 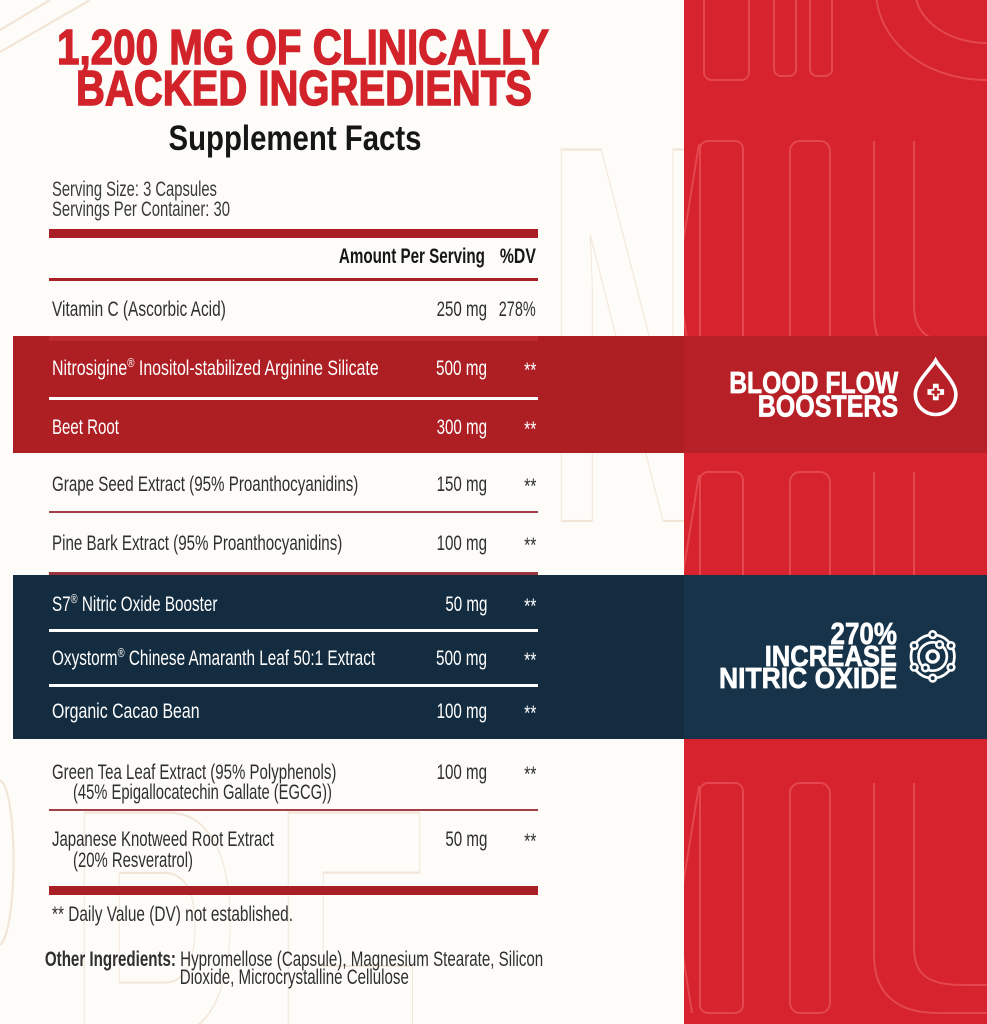 What do you see at coordinates (864, 633) in the screenshot?
I see `svg-text: 270%` at bounding box center [864, 633].